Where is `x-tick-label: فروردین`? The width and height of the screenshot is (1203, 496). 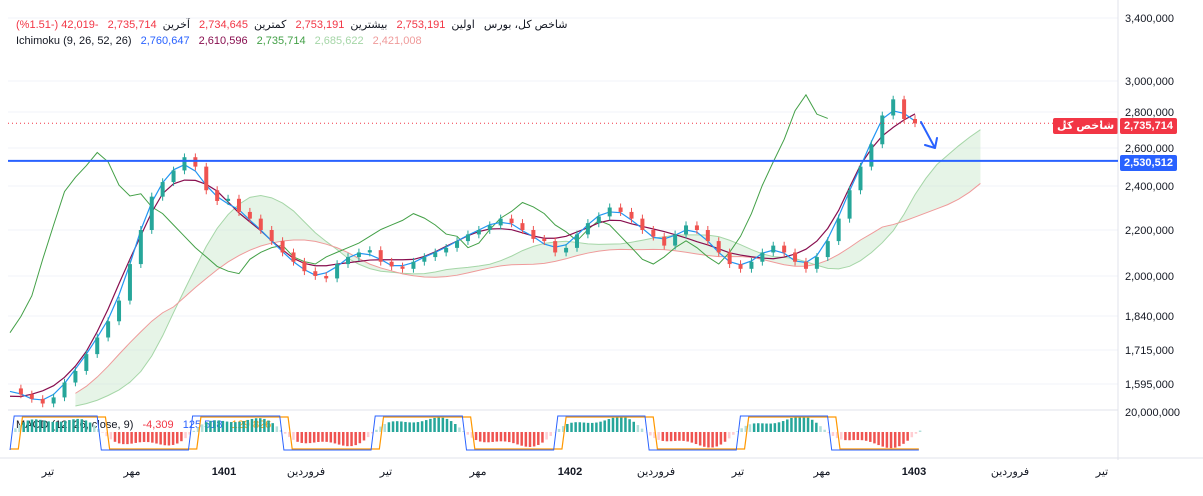 x-tick-label: فروردین is located at coordinates (1010, 472).